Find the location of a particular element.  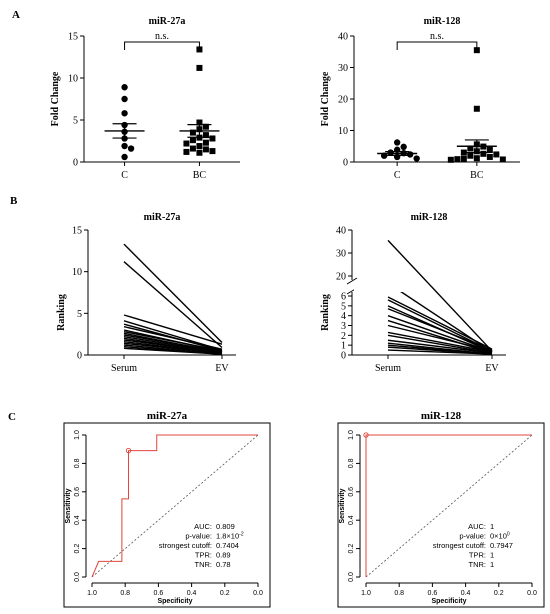

stat-value-text: 0×10 is located at coordinates (498, 536).